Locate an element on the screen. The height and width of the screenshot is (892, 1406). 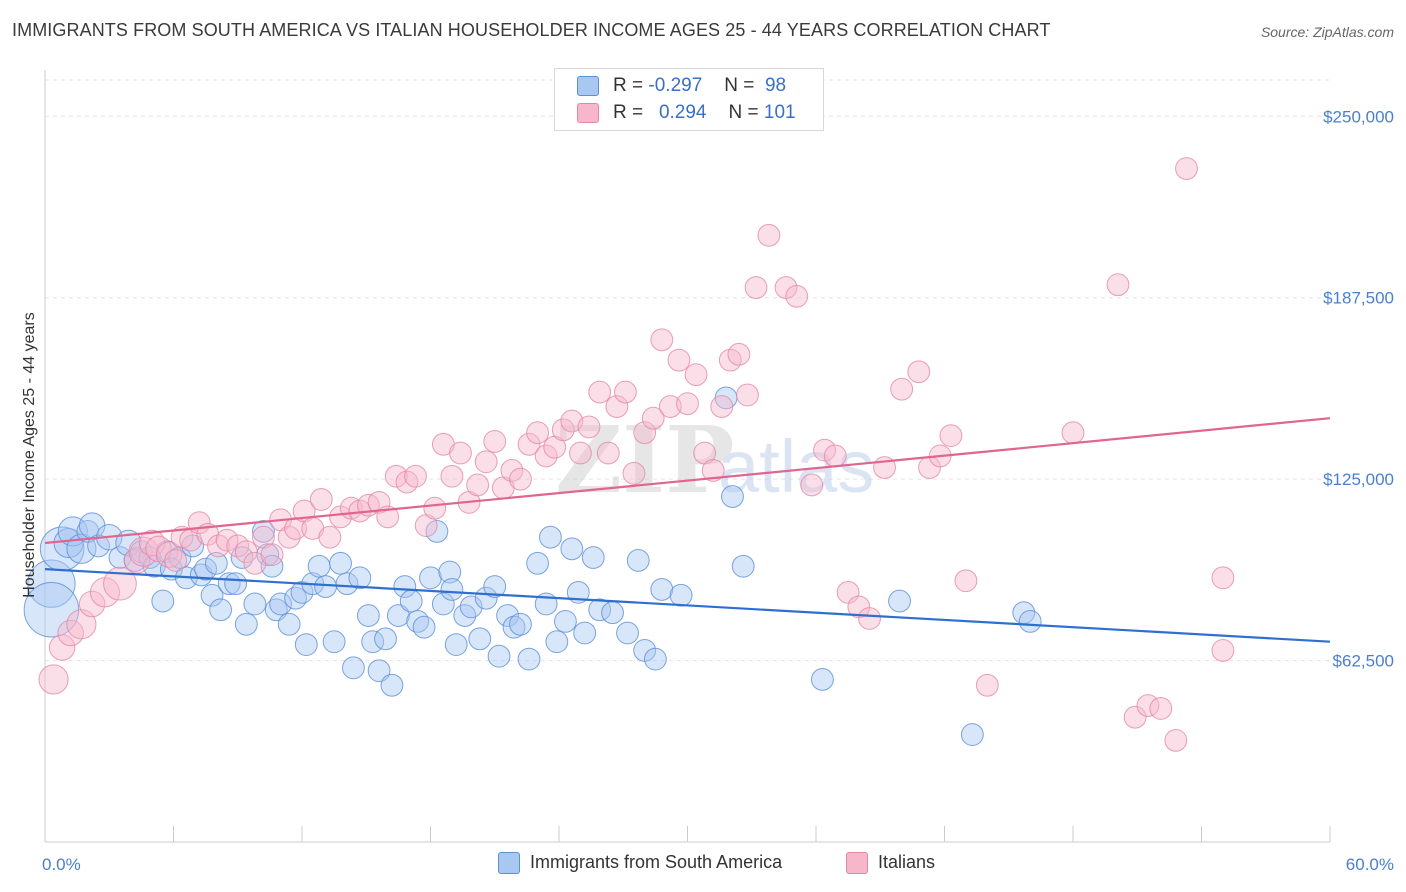
legend-r-value: 0.294 is located at coordinates (682, 112).